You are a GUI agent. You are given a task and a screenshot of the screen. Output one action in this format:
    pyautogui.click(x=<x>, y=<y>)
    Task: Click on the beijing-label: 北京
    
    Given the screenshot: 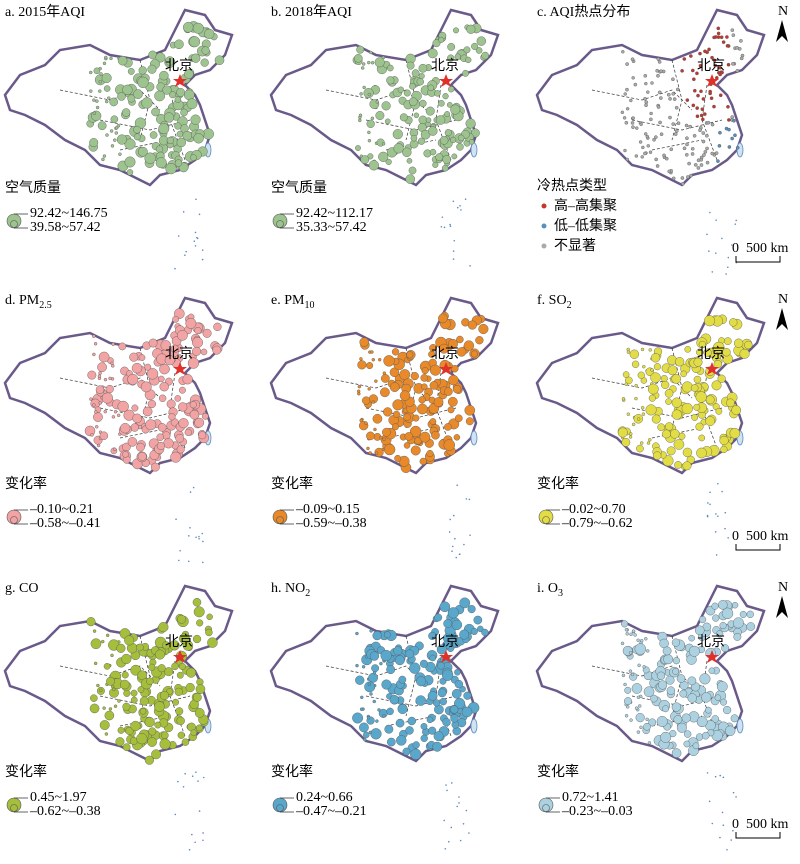 What is the action you would take?
    pyautogui.click(x=445, y=66)
    